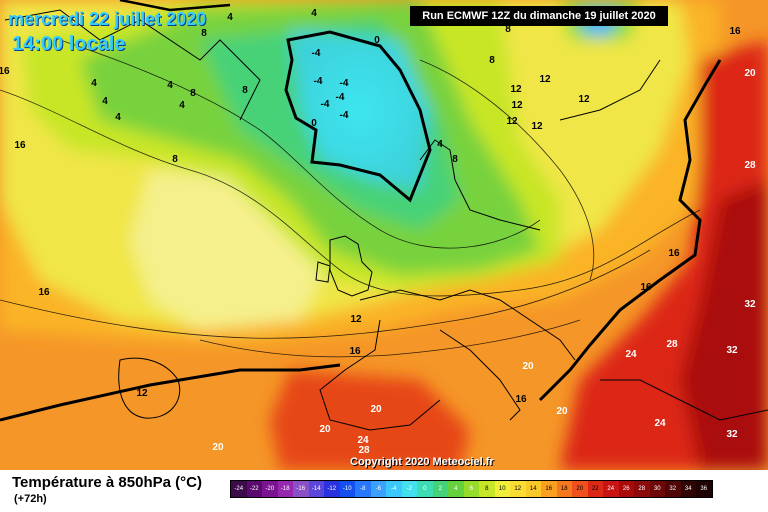 This screenshot has width=768, height=512. I want to click on scale-tick-label: -4, so click(394, 489).